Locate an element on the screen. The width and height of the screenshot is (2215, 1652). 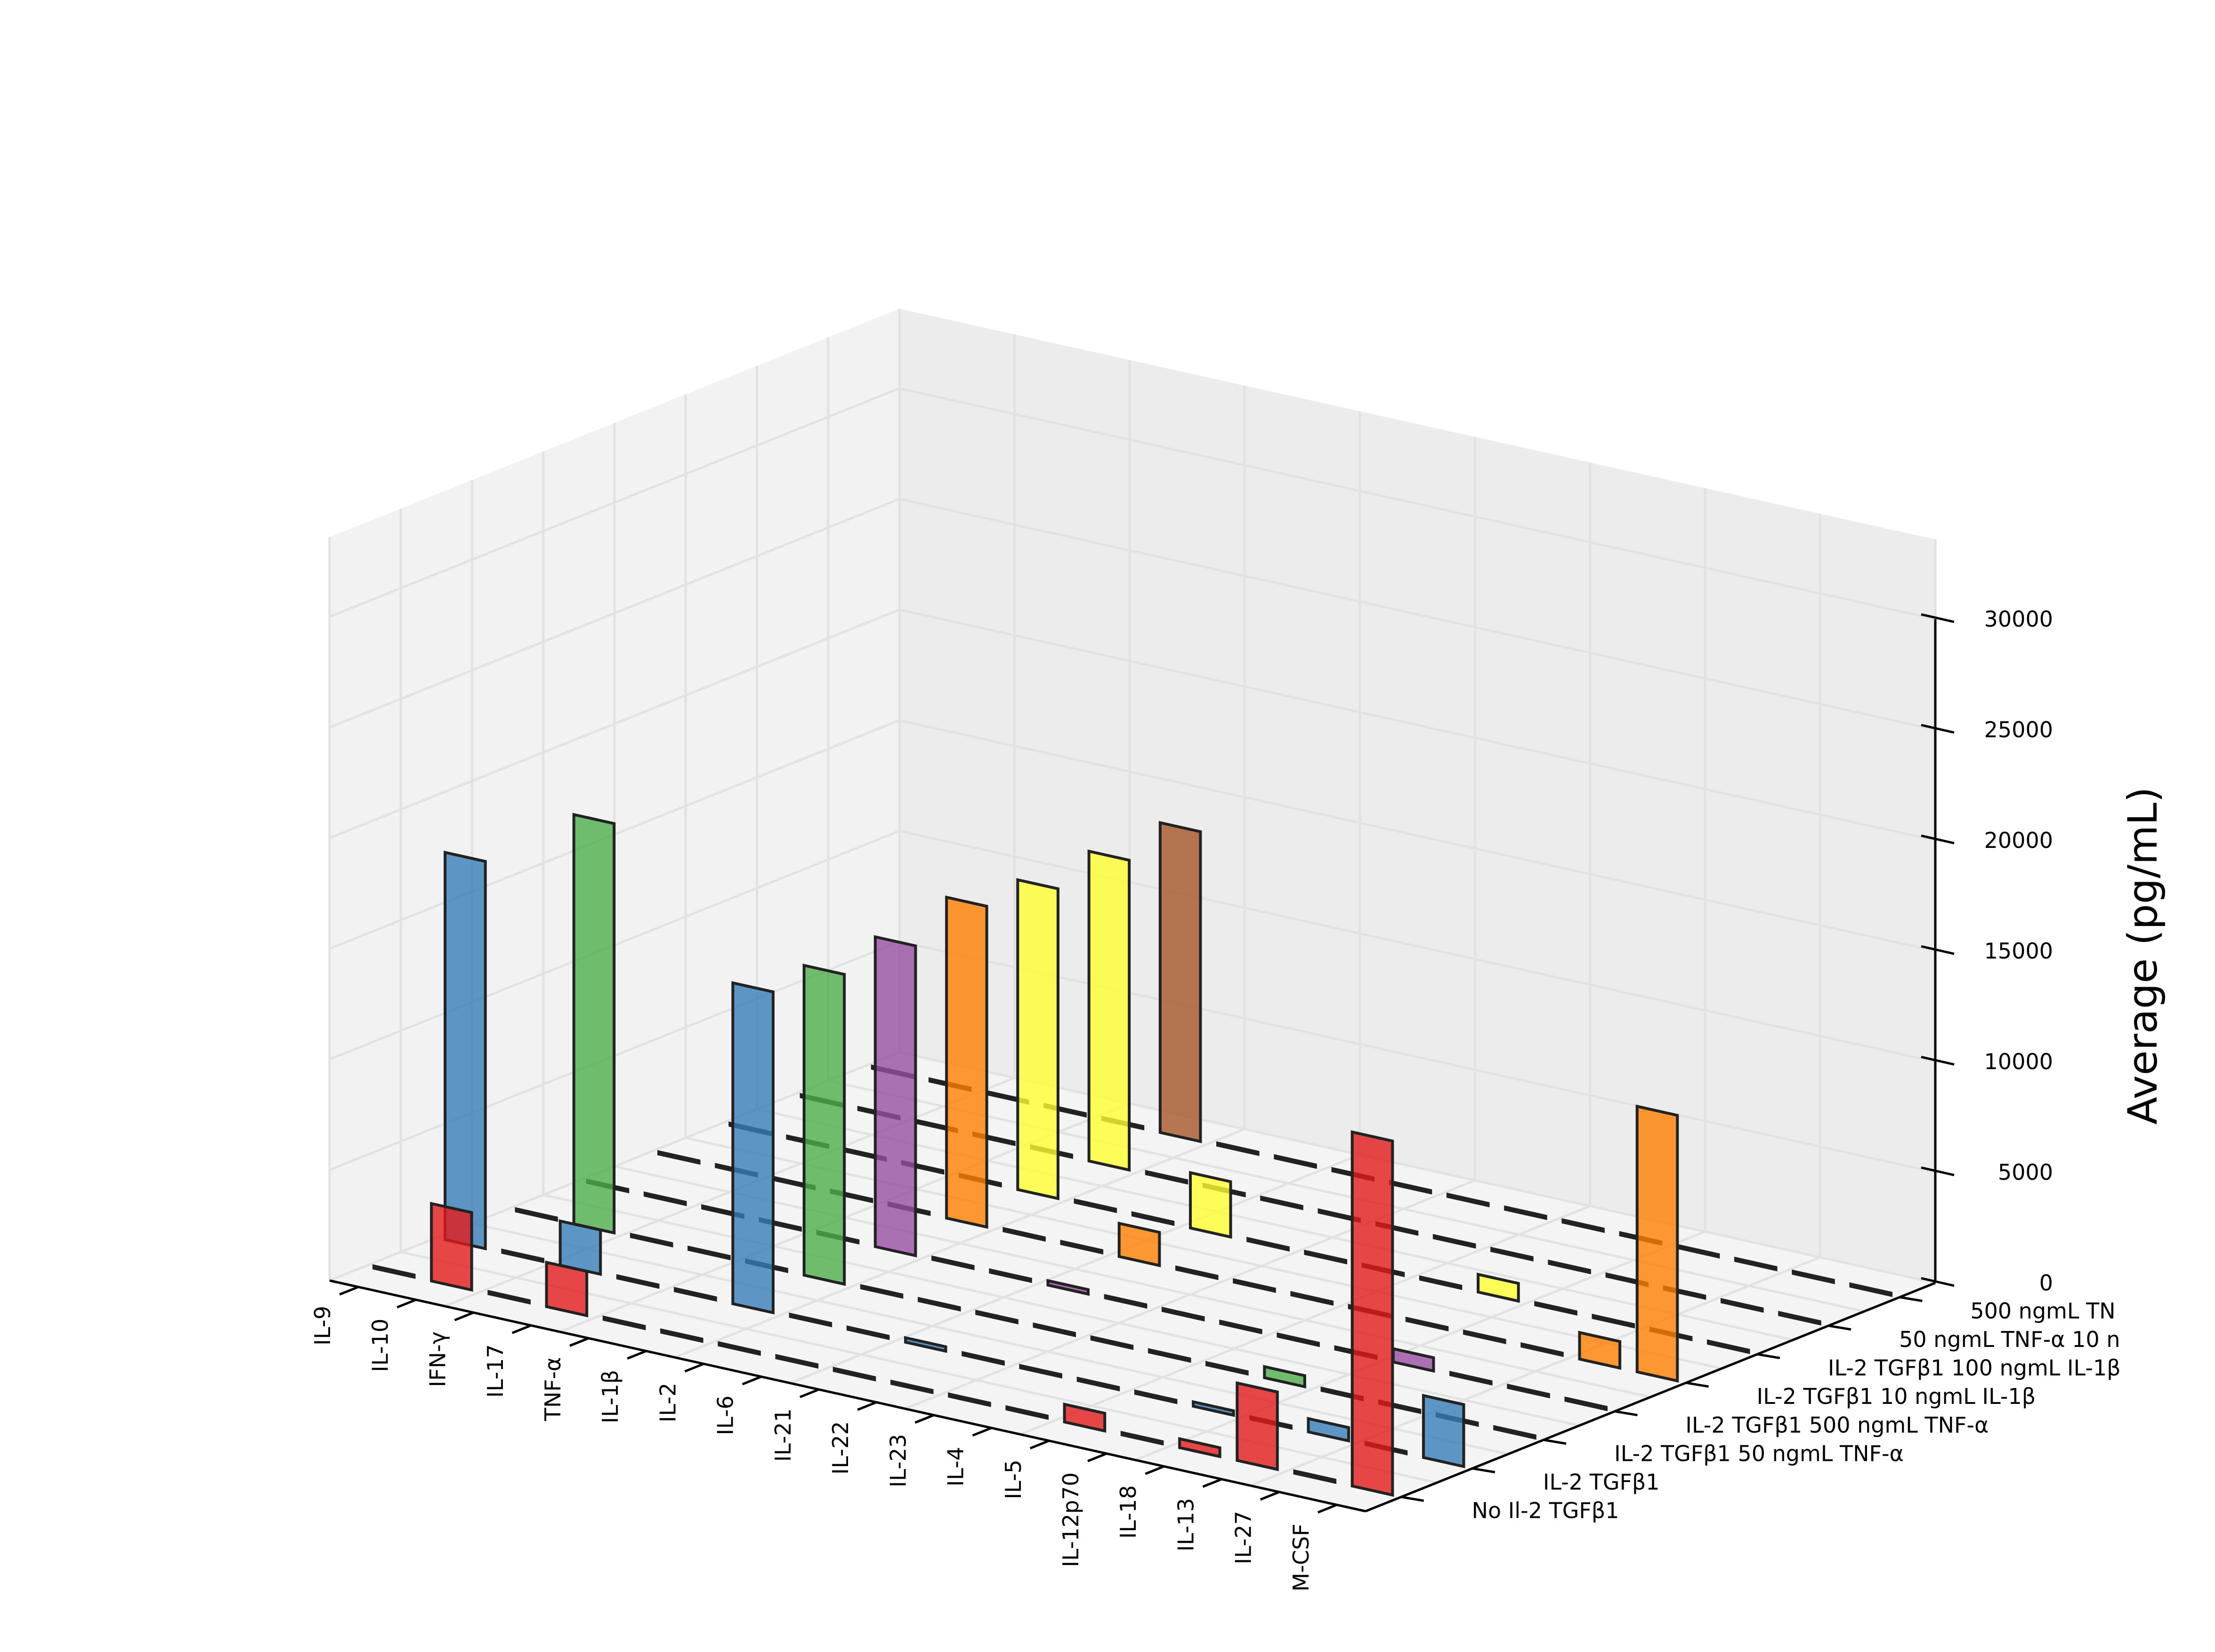
y-axis-line is located at coordinates (1650, 1397).